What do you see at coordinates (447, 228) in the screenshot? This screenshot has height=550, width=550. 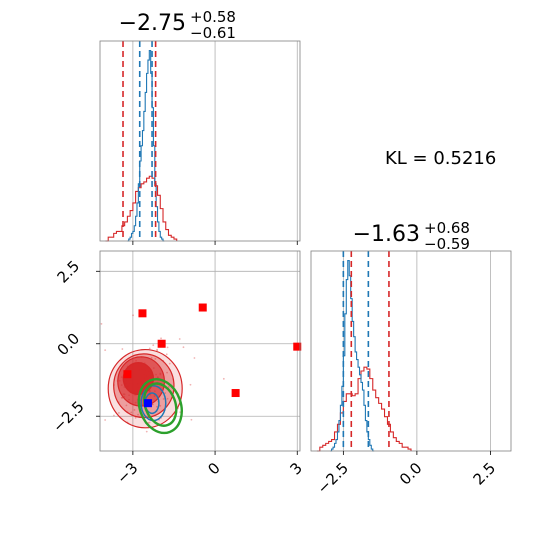 I see `br-title-sup: +0.68` at bounding box center [447, 228].